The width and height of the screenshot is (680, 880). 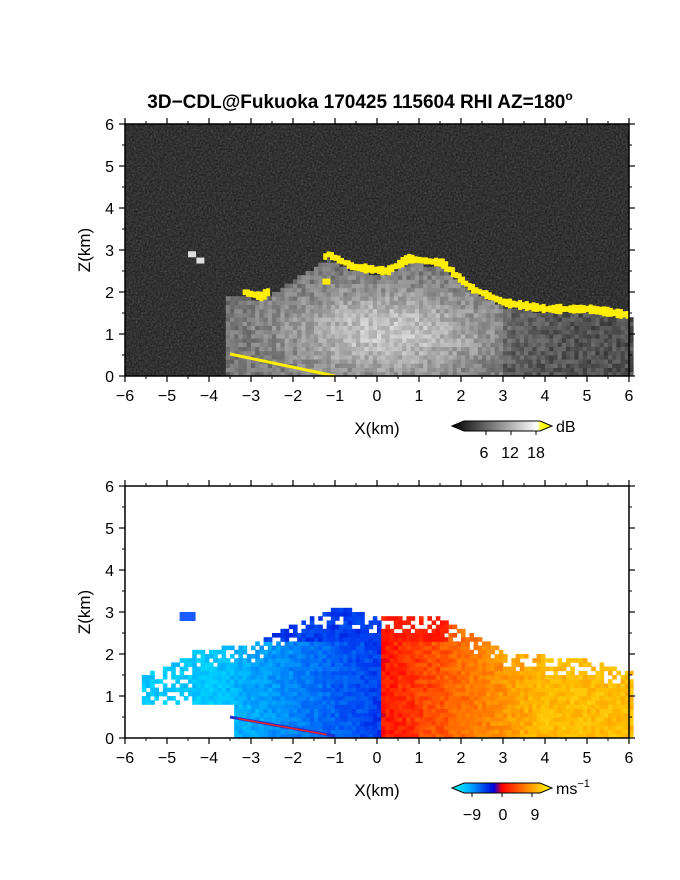 I want to click on x-tick-label: −1, so click(x=335, y=758).